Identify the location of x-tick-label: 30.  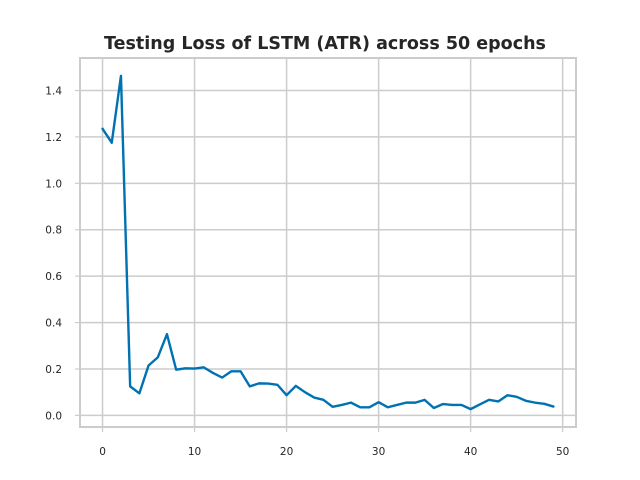
(378, 452).